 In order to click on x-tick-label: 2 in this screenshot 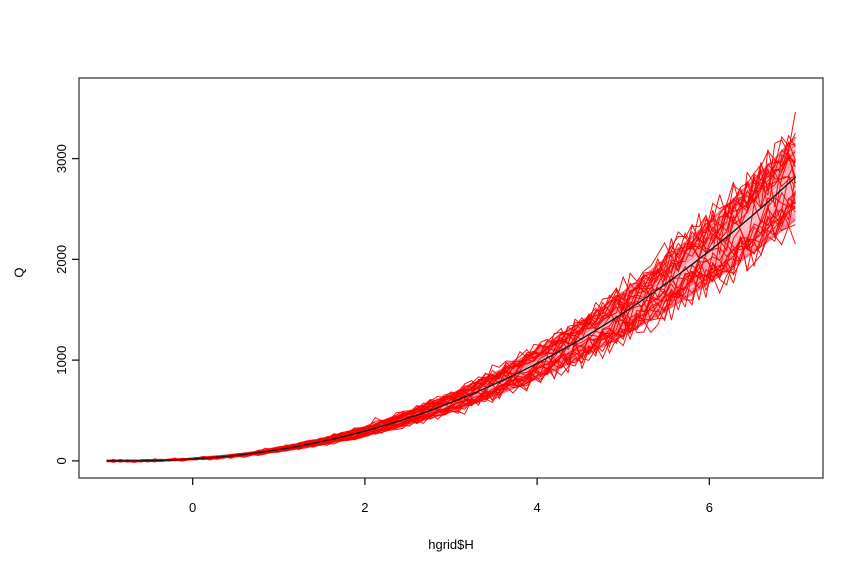, I will do `click(364, 507)`.